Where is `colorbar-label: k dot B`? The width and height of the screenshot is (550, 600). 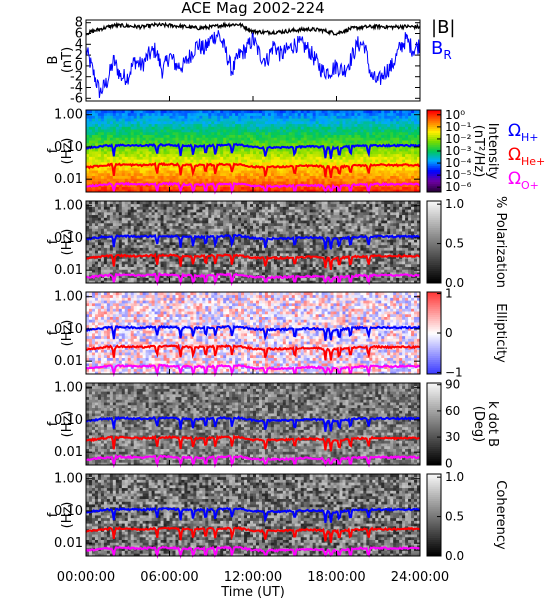 colorbar-label: k dot B is located at coordinates (492, 424).